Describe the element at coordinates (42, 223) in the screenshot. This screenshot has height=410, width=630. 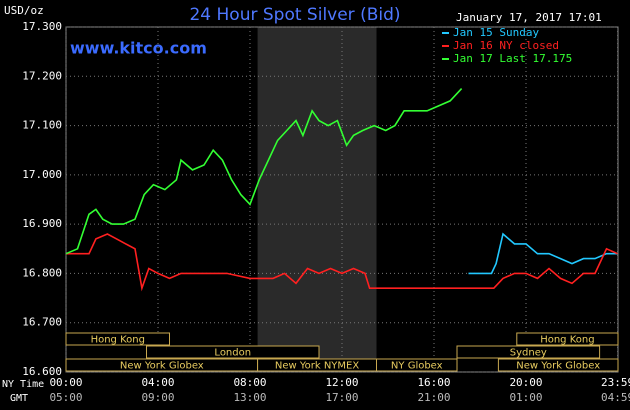
I see `y-tick-label: 16.900` at that location.